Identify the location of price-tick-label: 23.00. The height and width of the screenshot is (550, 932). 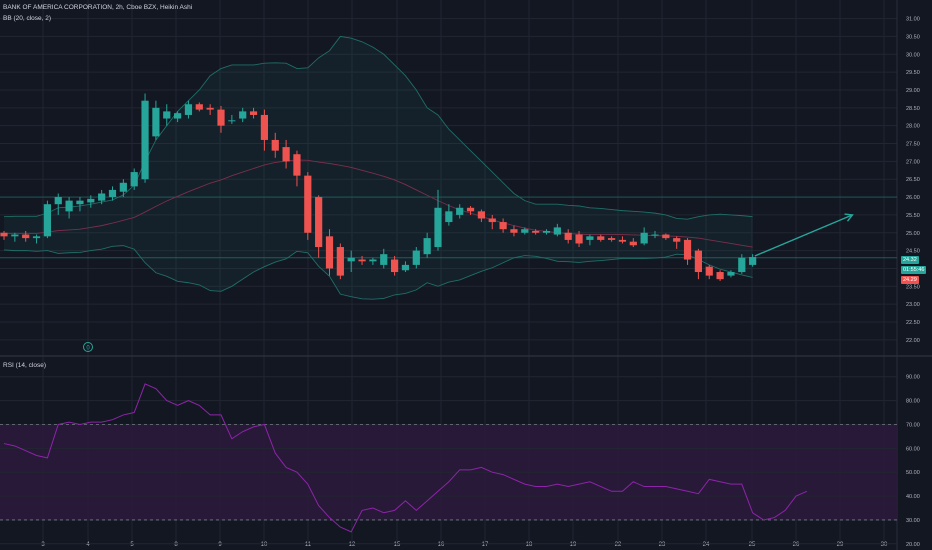
(913, 305).